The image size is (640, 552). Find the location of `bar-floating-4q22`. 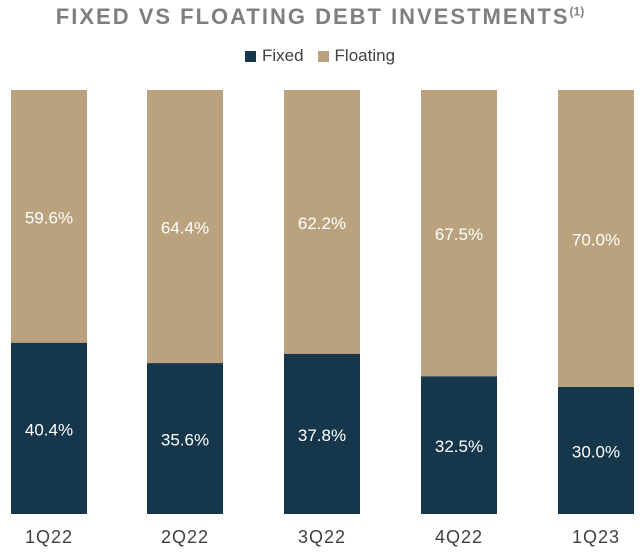

bar-floating-4q22 is located at coordinates (459, 233).